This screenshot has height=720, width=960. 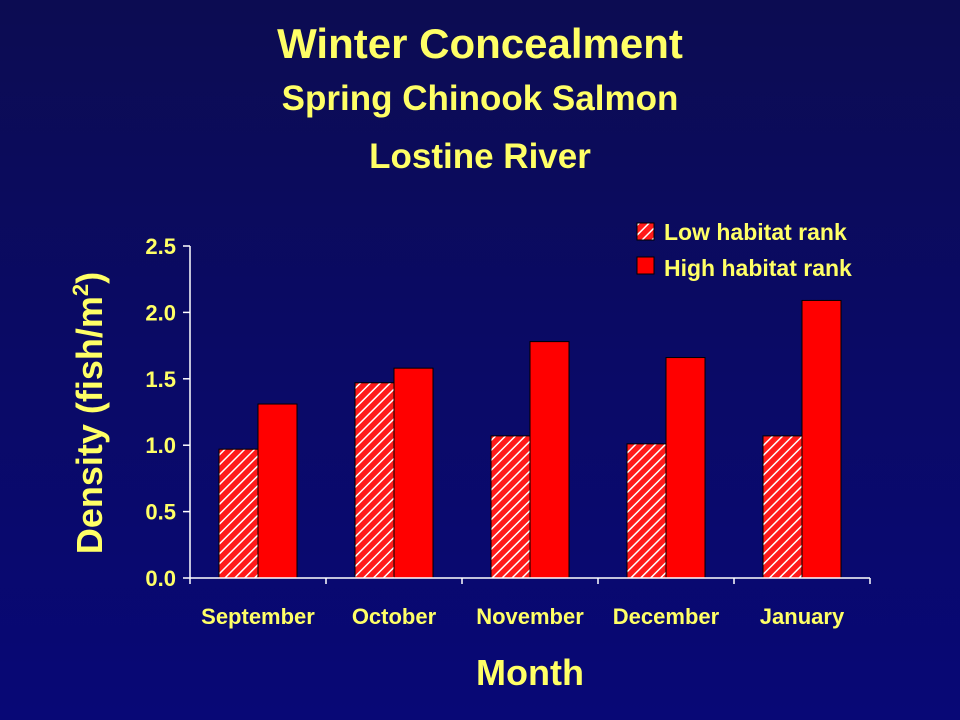 I want to click on bar-low-january, so click(x=782, y=507).